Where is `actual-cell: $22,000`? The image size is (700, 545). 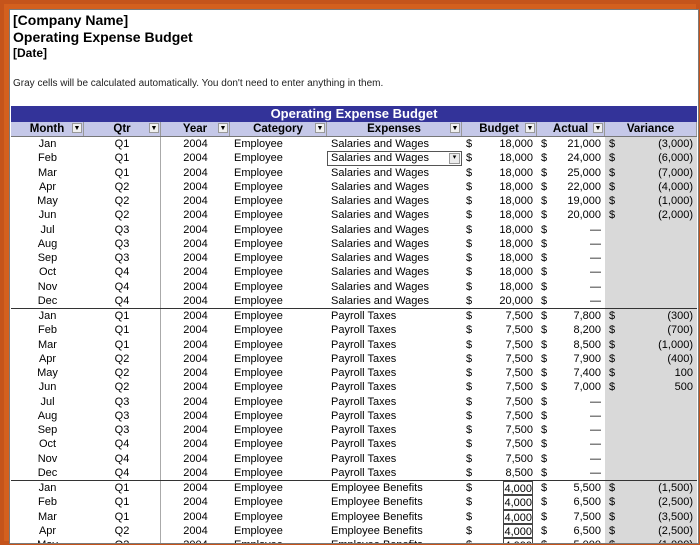
actual-cell: $22,000 is located at coordinates (571, 187).